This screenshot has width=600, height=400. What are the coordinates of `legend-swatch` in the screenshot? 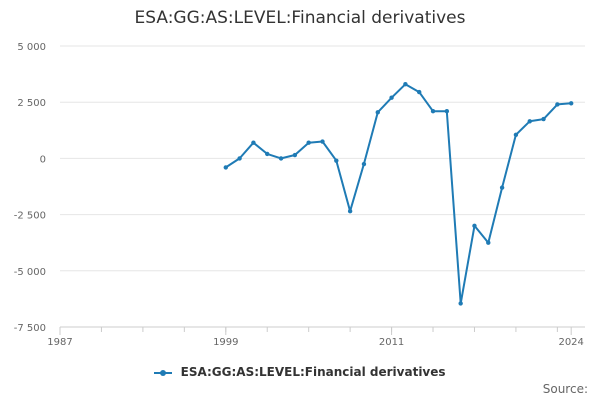 It's located at (163, 372).